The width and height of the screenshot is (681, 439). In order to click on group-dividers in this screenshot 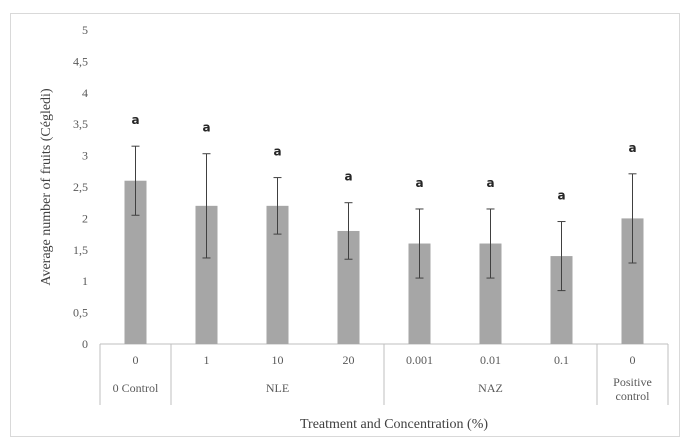, I will do `click(384, 374)`.